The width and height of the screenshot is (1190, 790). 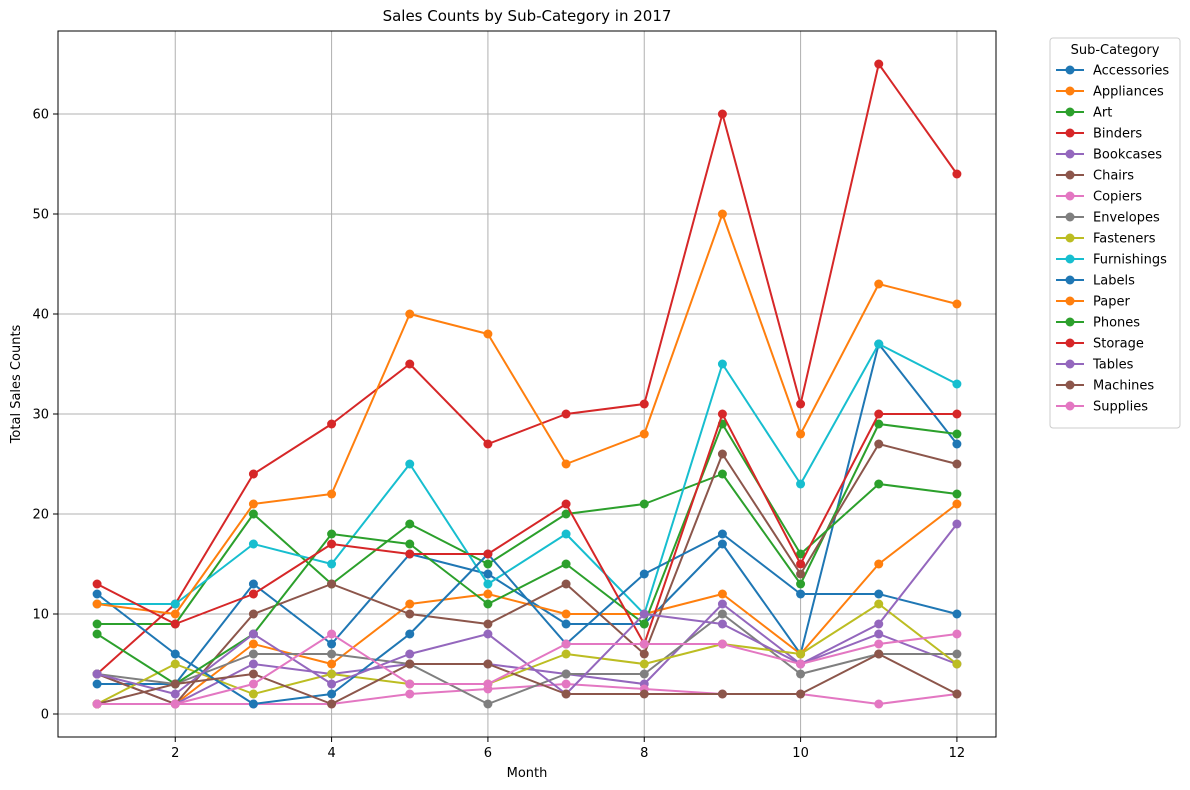 What do you see at coordinates (1115, 50) in the screenshot?
I see `legend-title: Sub-Category` at bounding box center [1115, 50].